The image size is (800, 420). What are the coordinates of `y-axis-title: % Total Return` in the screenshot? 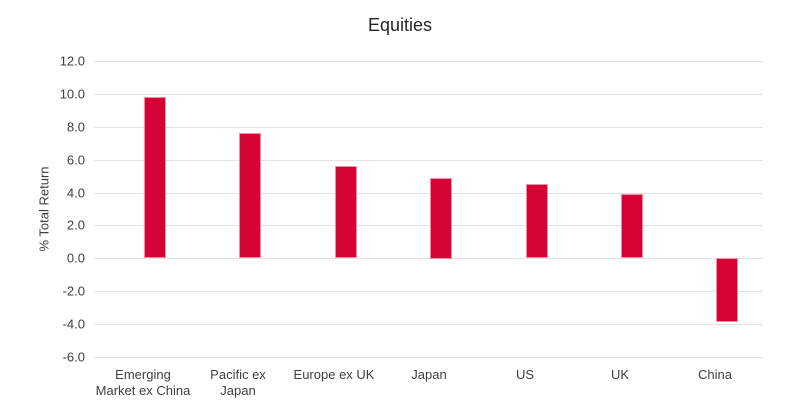 It's located at (44, 209).